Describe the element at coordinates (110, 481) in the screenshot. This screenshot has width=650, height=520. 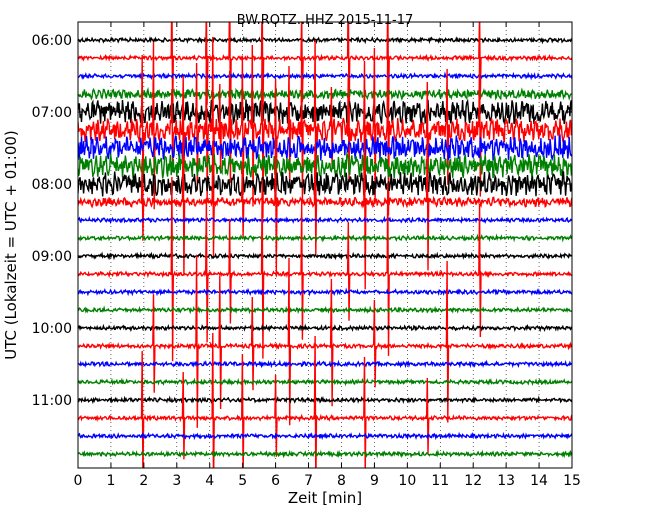
I see `x-tick-label: 1` at that location.